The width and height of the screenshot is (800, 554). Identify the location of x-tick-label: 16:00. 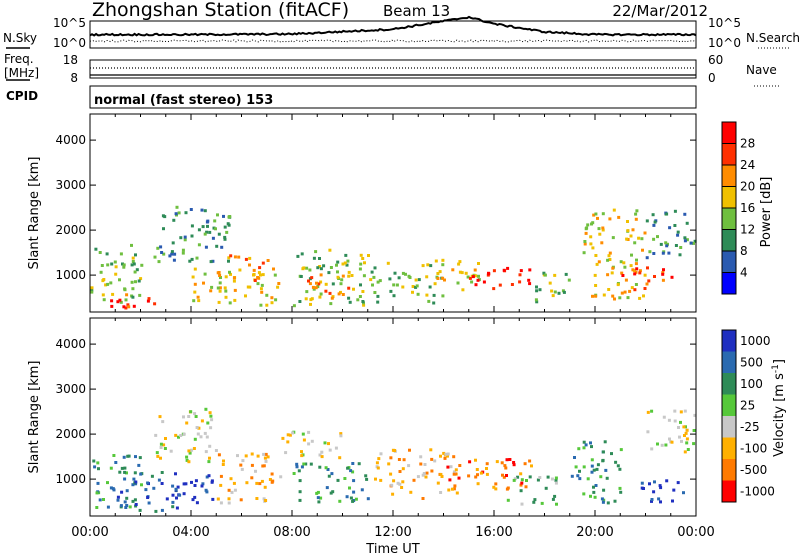
(493, 532).